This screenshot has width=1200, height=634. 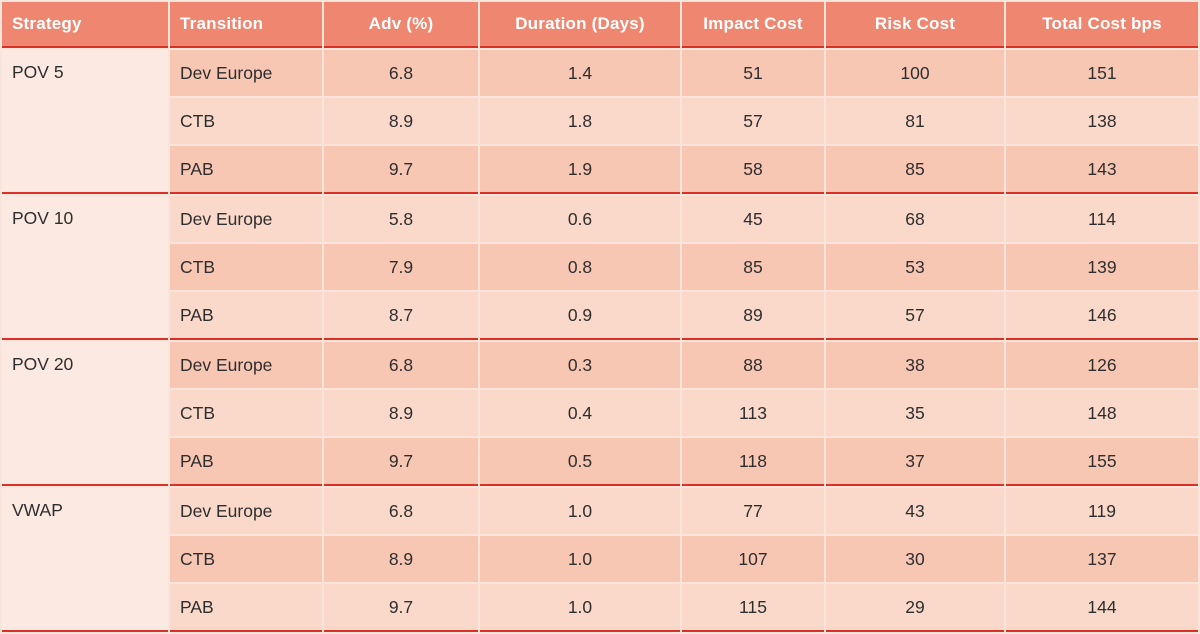 I want to click on value-cell: 139, so click(x=1102, y=267).